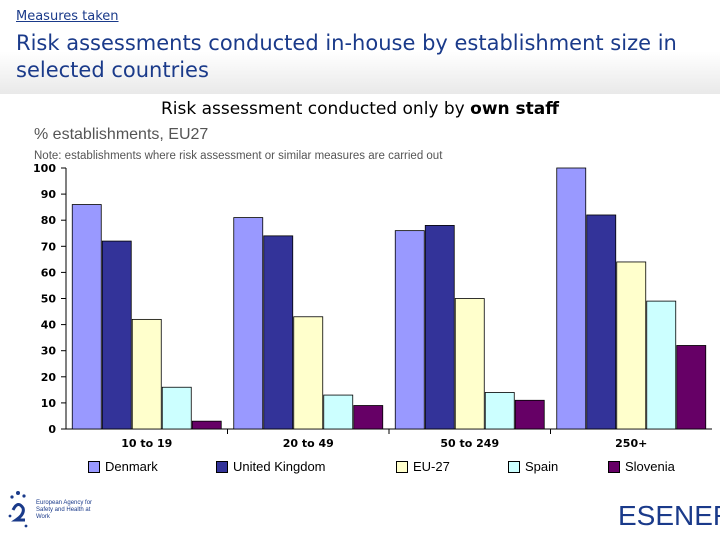 The height and width of the screenshot is (540, 720). Describe the element at coordinates (308, 443) in the screenshot. I see `x-tick-label: 20 to 49` at that location.